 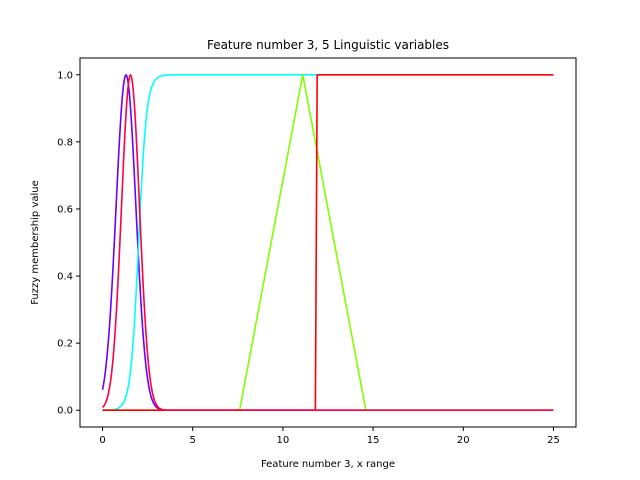 What do you see at coordinates (65, 277) in the screenshot?
I see `y-tick-label: 0.4` at bounding box center [65, 277].